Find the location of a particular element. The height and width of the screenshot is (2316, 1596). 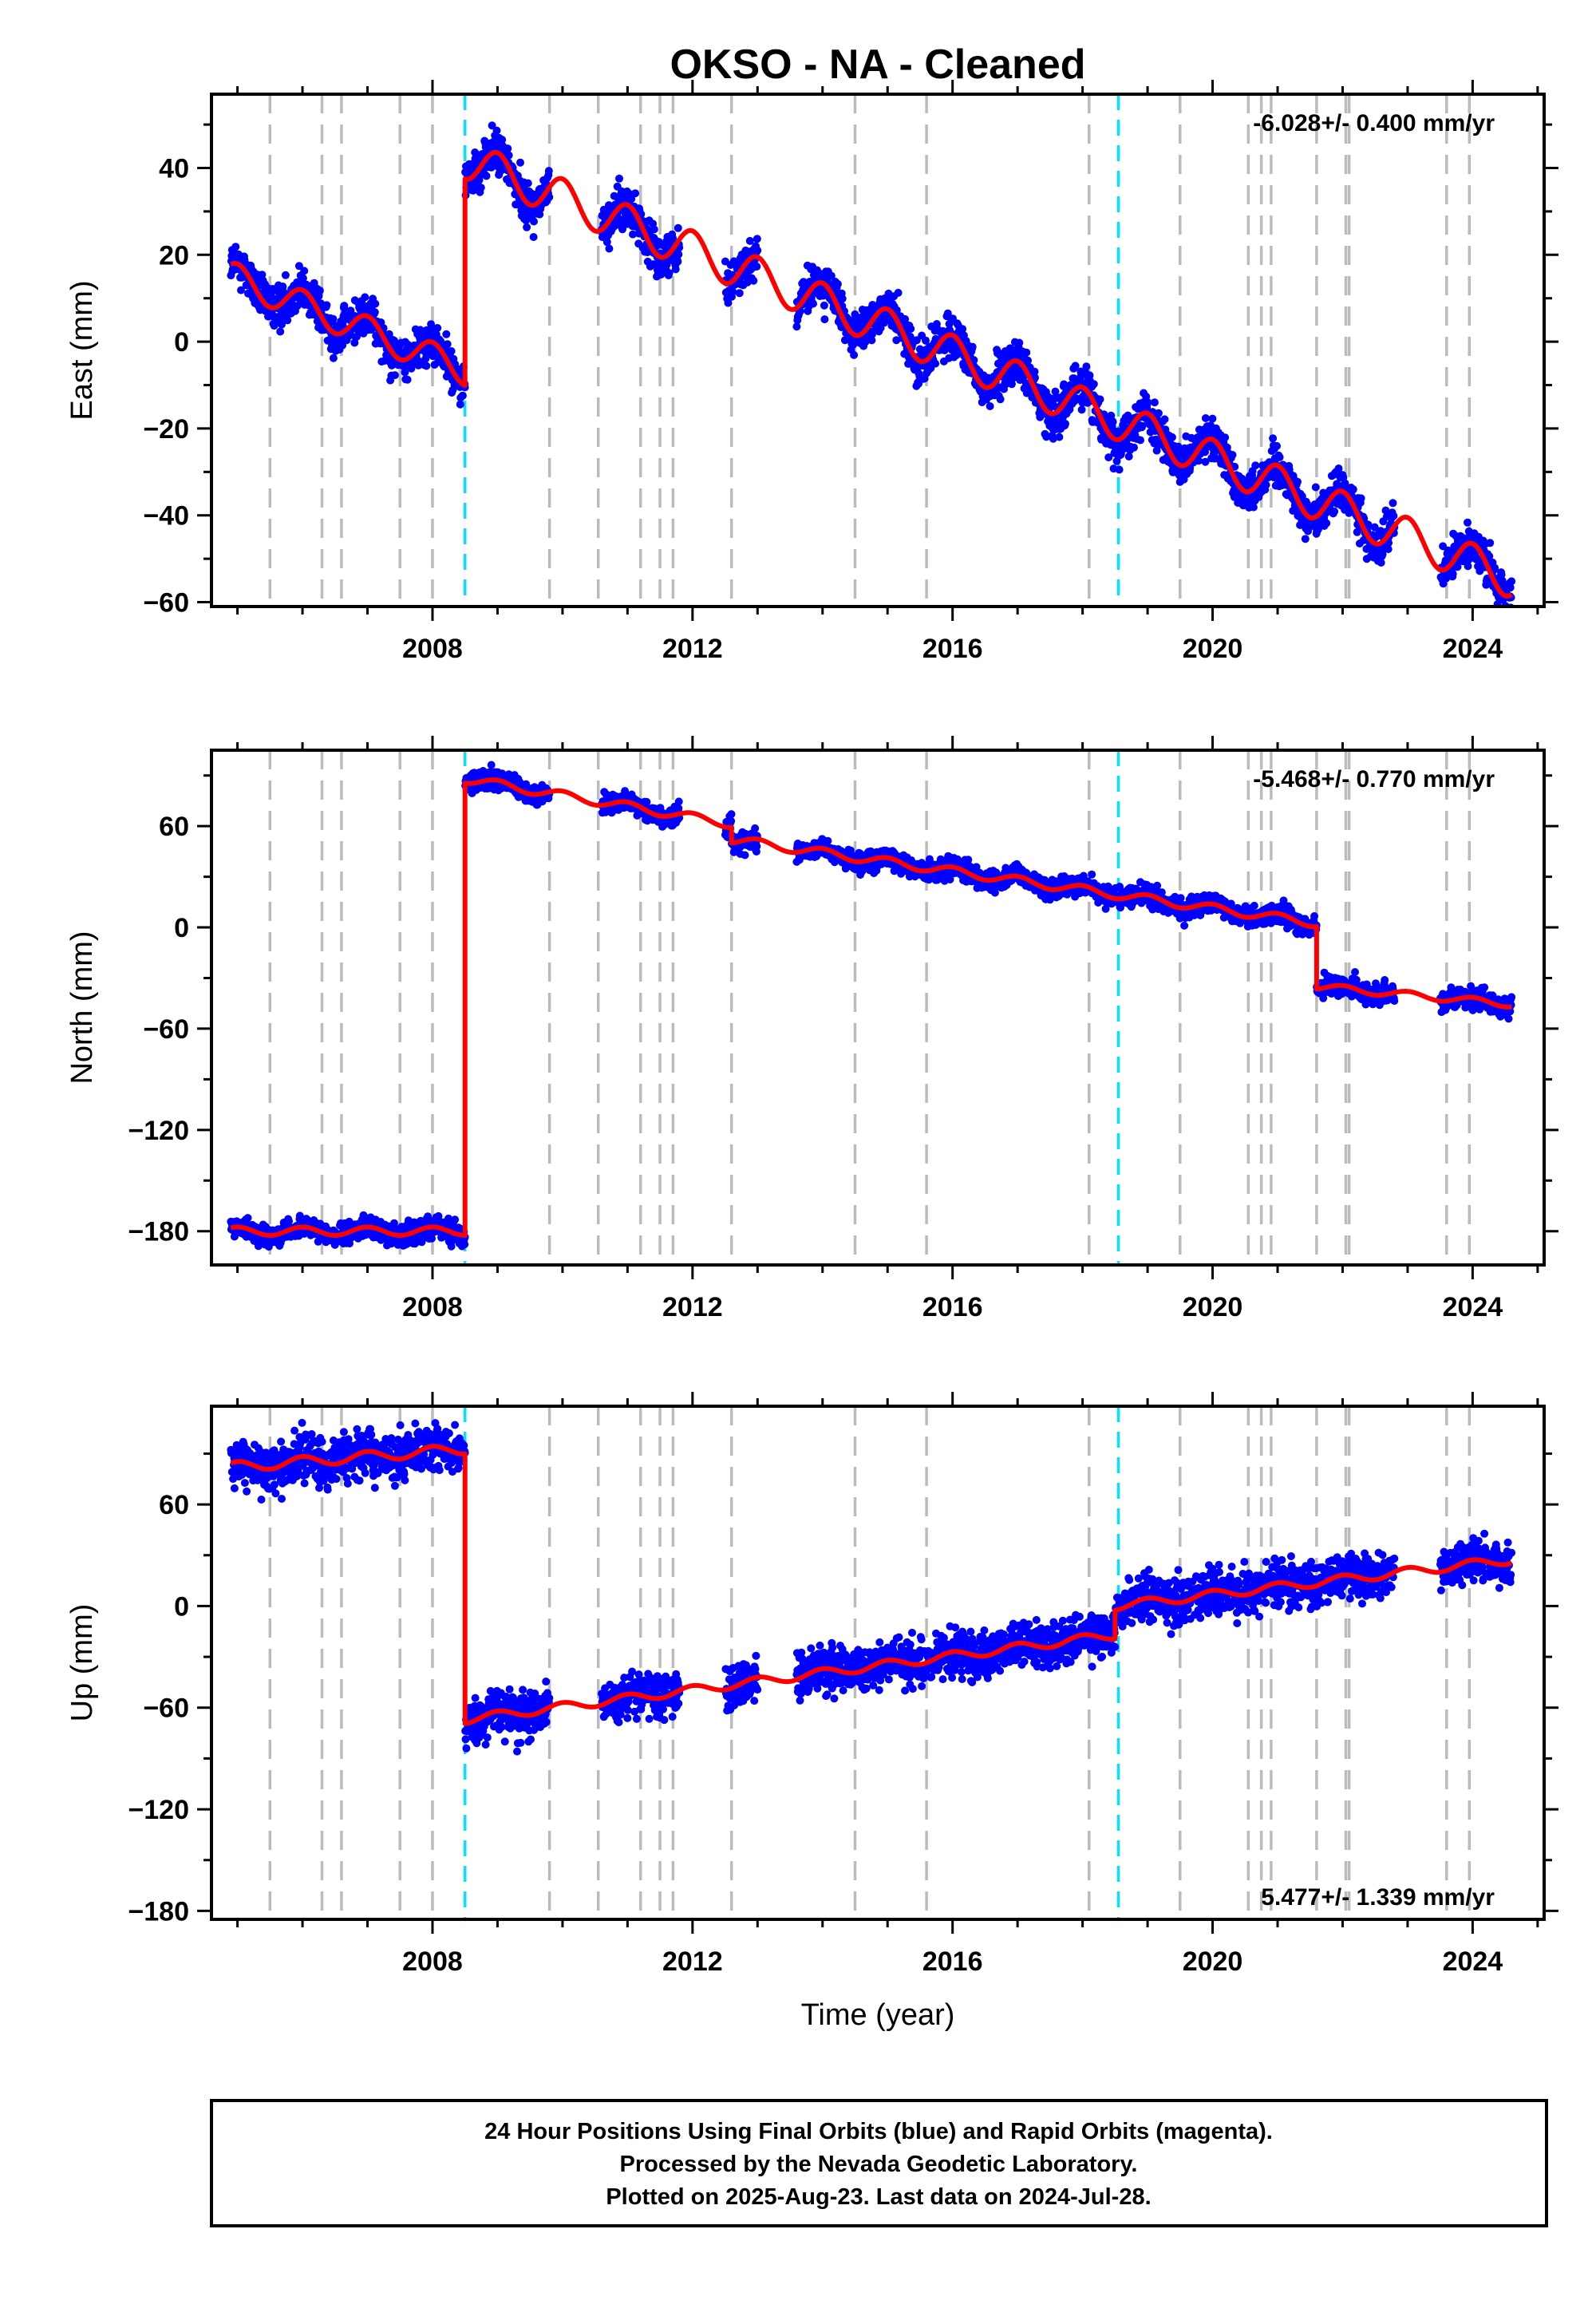

x-tick-label: 2020 is located at coordinates (1213, 649).